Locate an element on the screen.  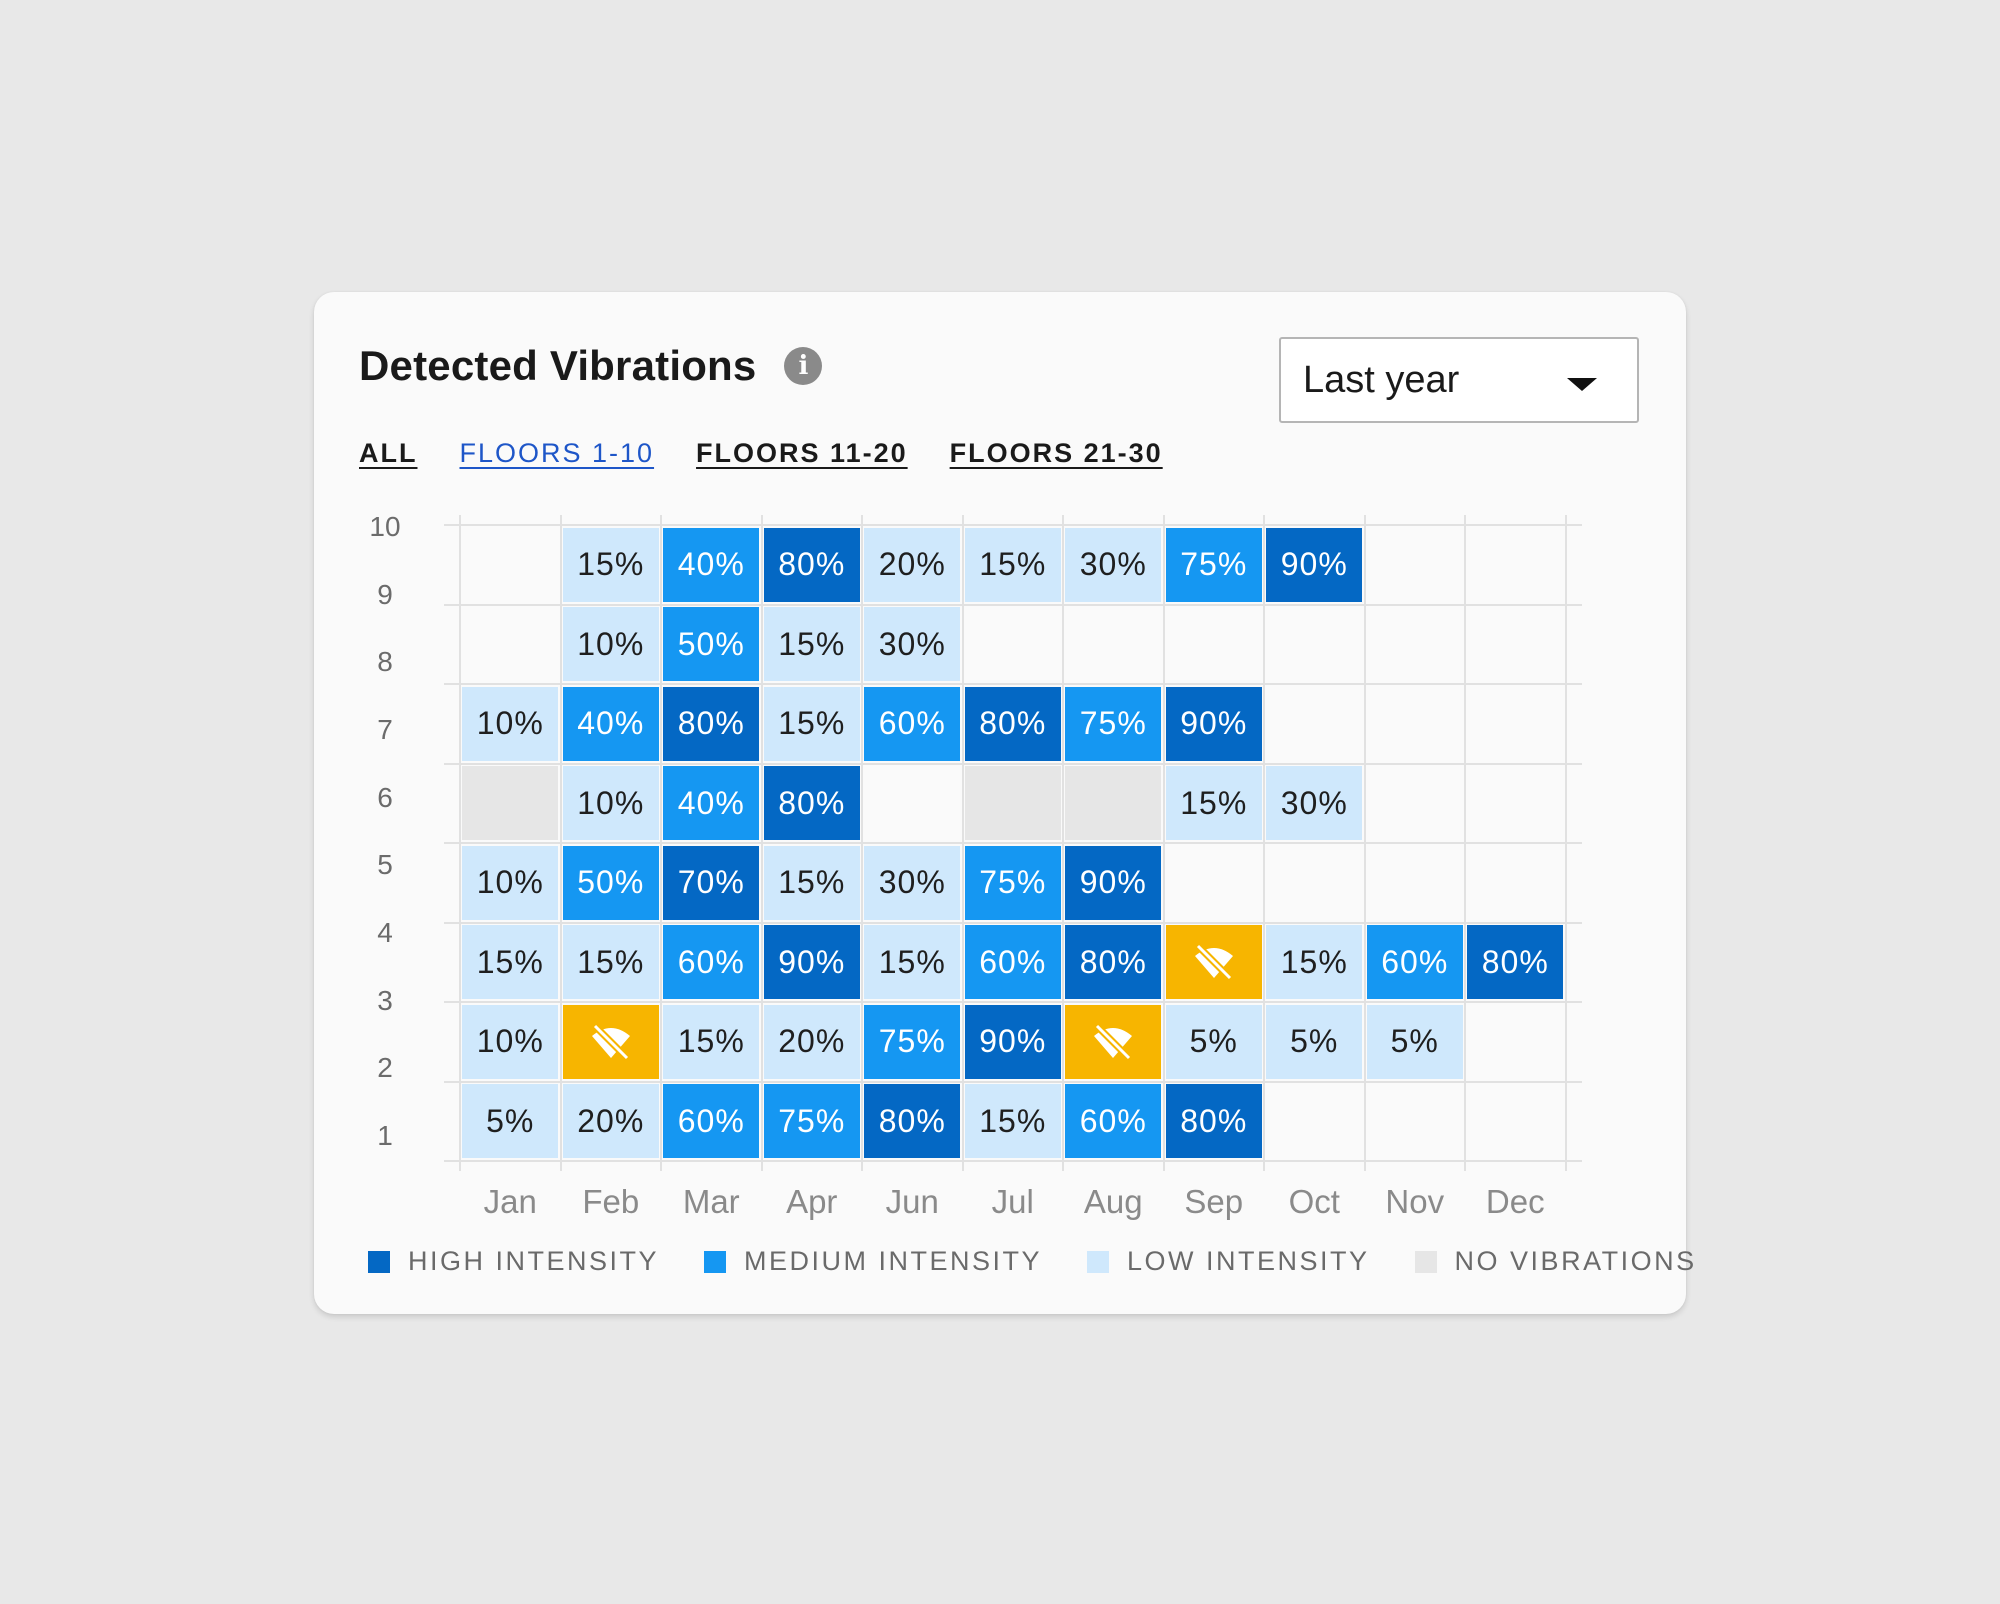
x-tick-label: Jul is located at coordinates (1012, 1201).